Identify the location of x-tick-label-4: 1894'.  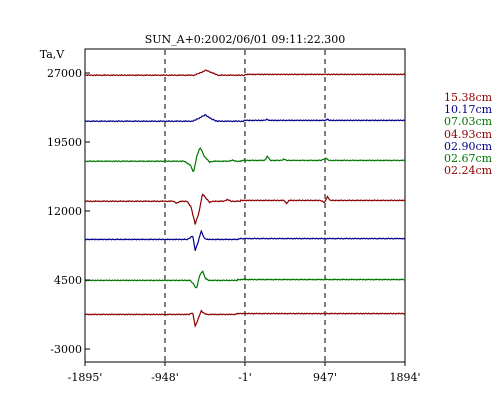
(404, 377).